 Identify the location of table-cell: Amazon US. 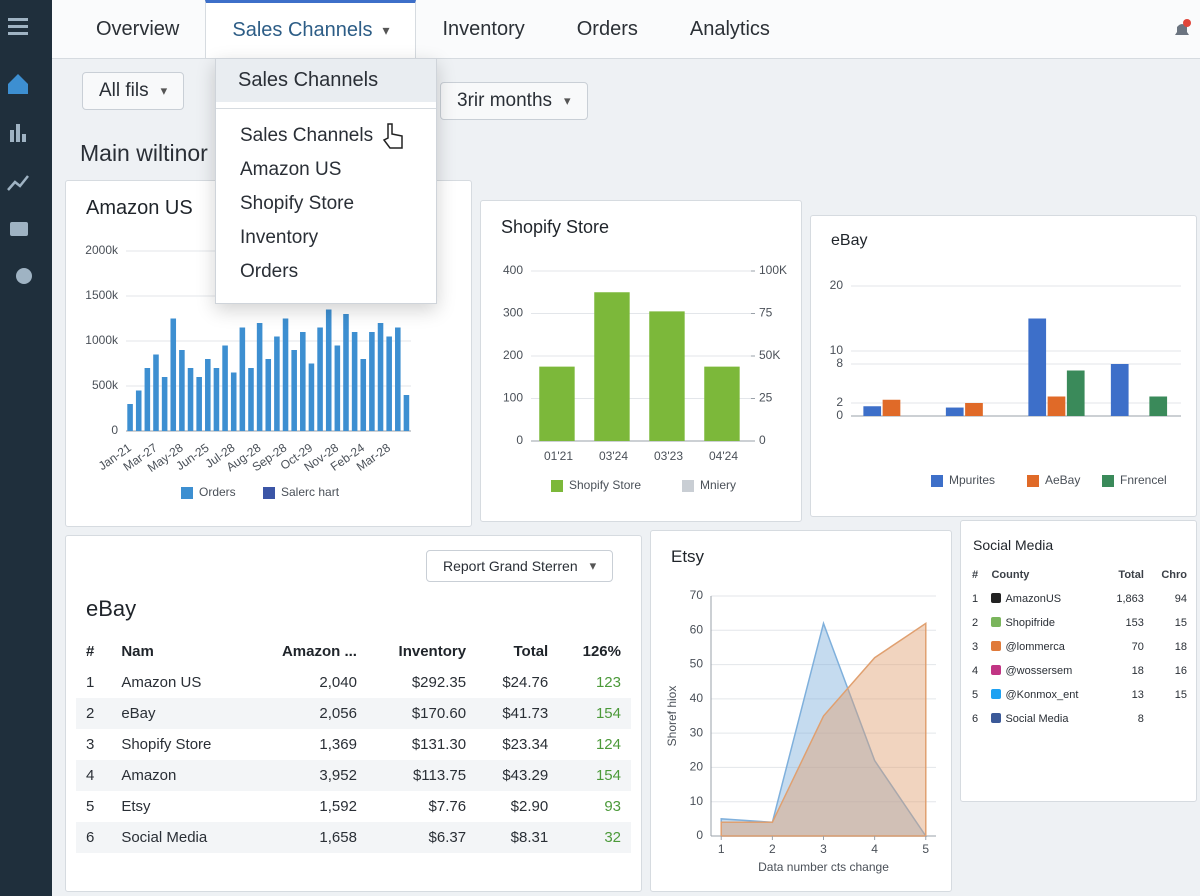
(179, 682).